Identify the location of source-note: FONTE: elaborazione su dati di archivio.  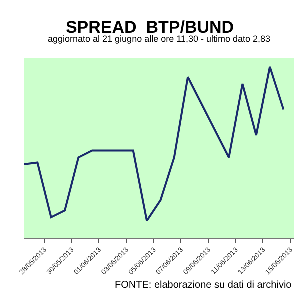
(203, 285).